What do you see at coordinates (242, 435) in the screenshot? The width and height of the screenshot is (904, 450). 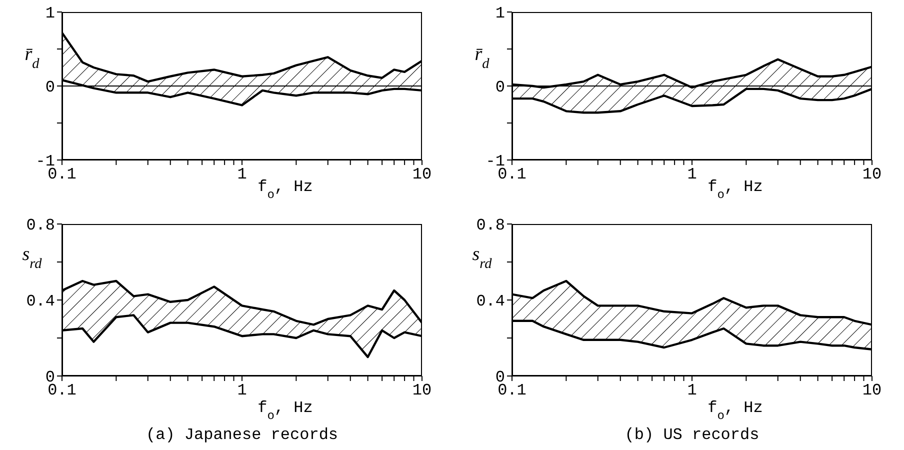 I see `text: (a) Japanese records` at bounding box center [242, 435].